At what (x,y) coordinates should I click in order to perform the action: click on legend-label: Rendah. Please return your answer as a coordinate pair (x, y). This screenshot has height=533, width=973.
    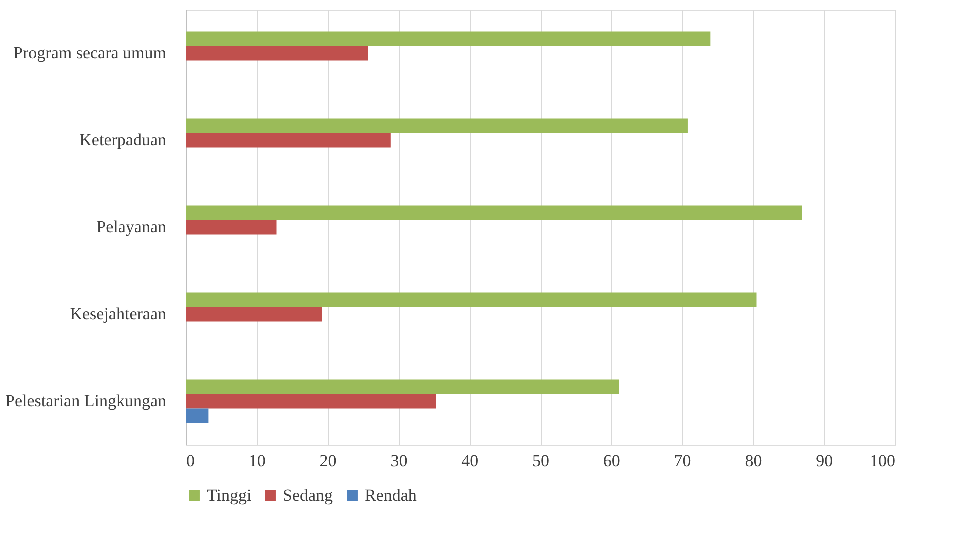
    Looking at the image, I should click on (391, 495).